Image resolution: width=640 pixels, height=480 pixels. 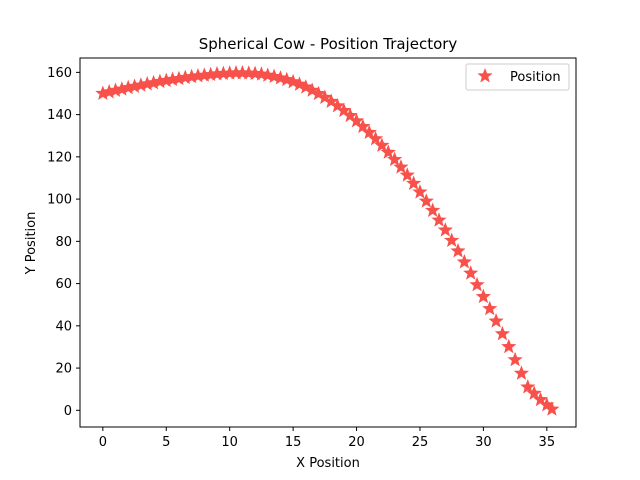 I want to click on x-axis-label: X Position, so click(x=328, y=463).